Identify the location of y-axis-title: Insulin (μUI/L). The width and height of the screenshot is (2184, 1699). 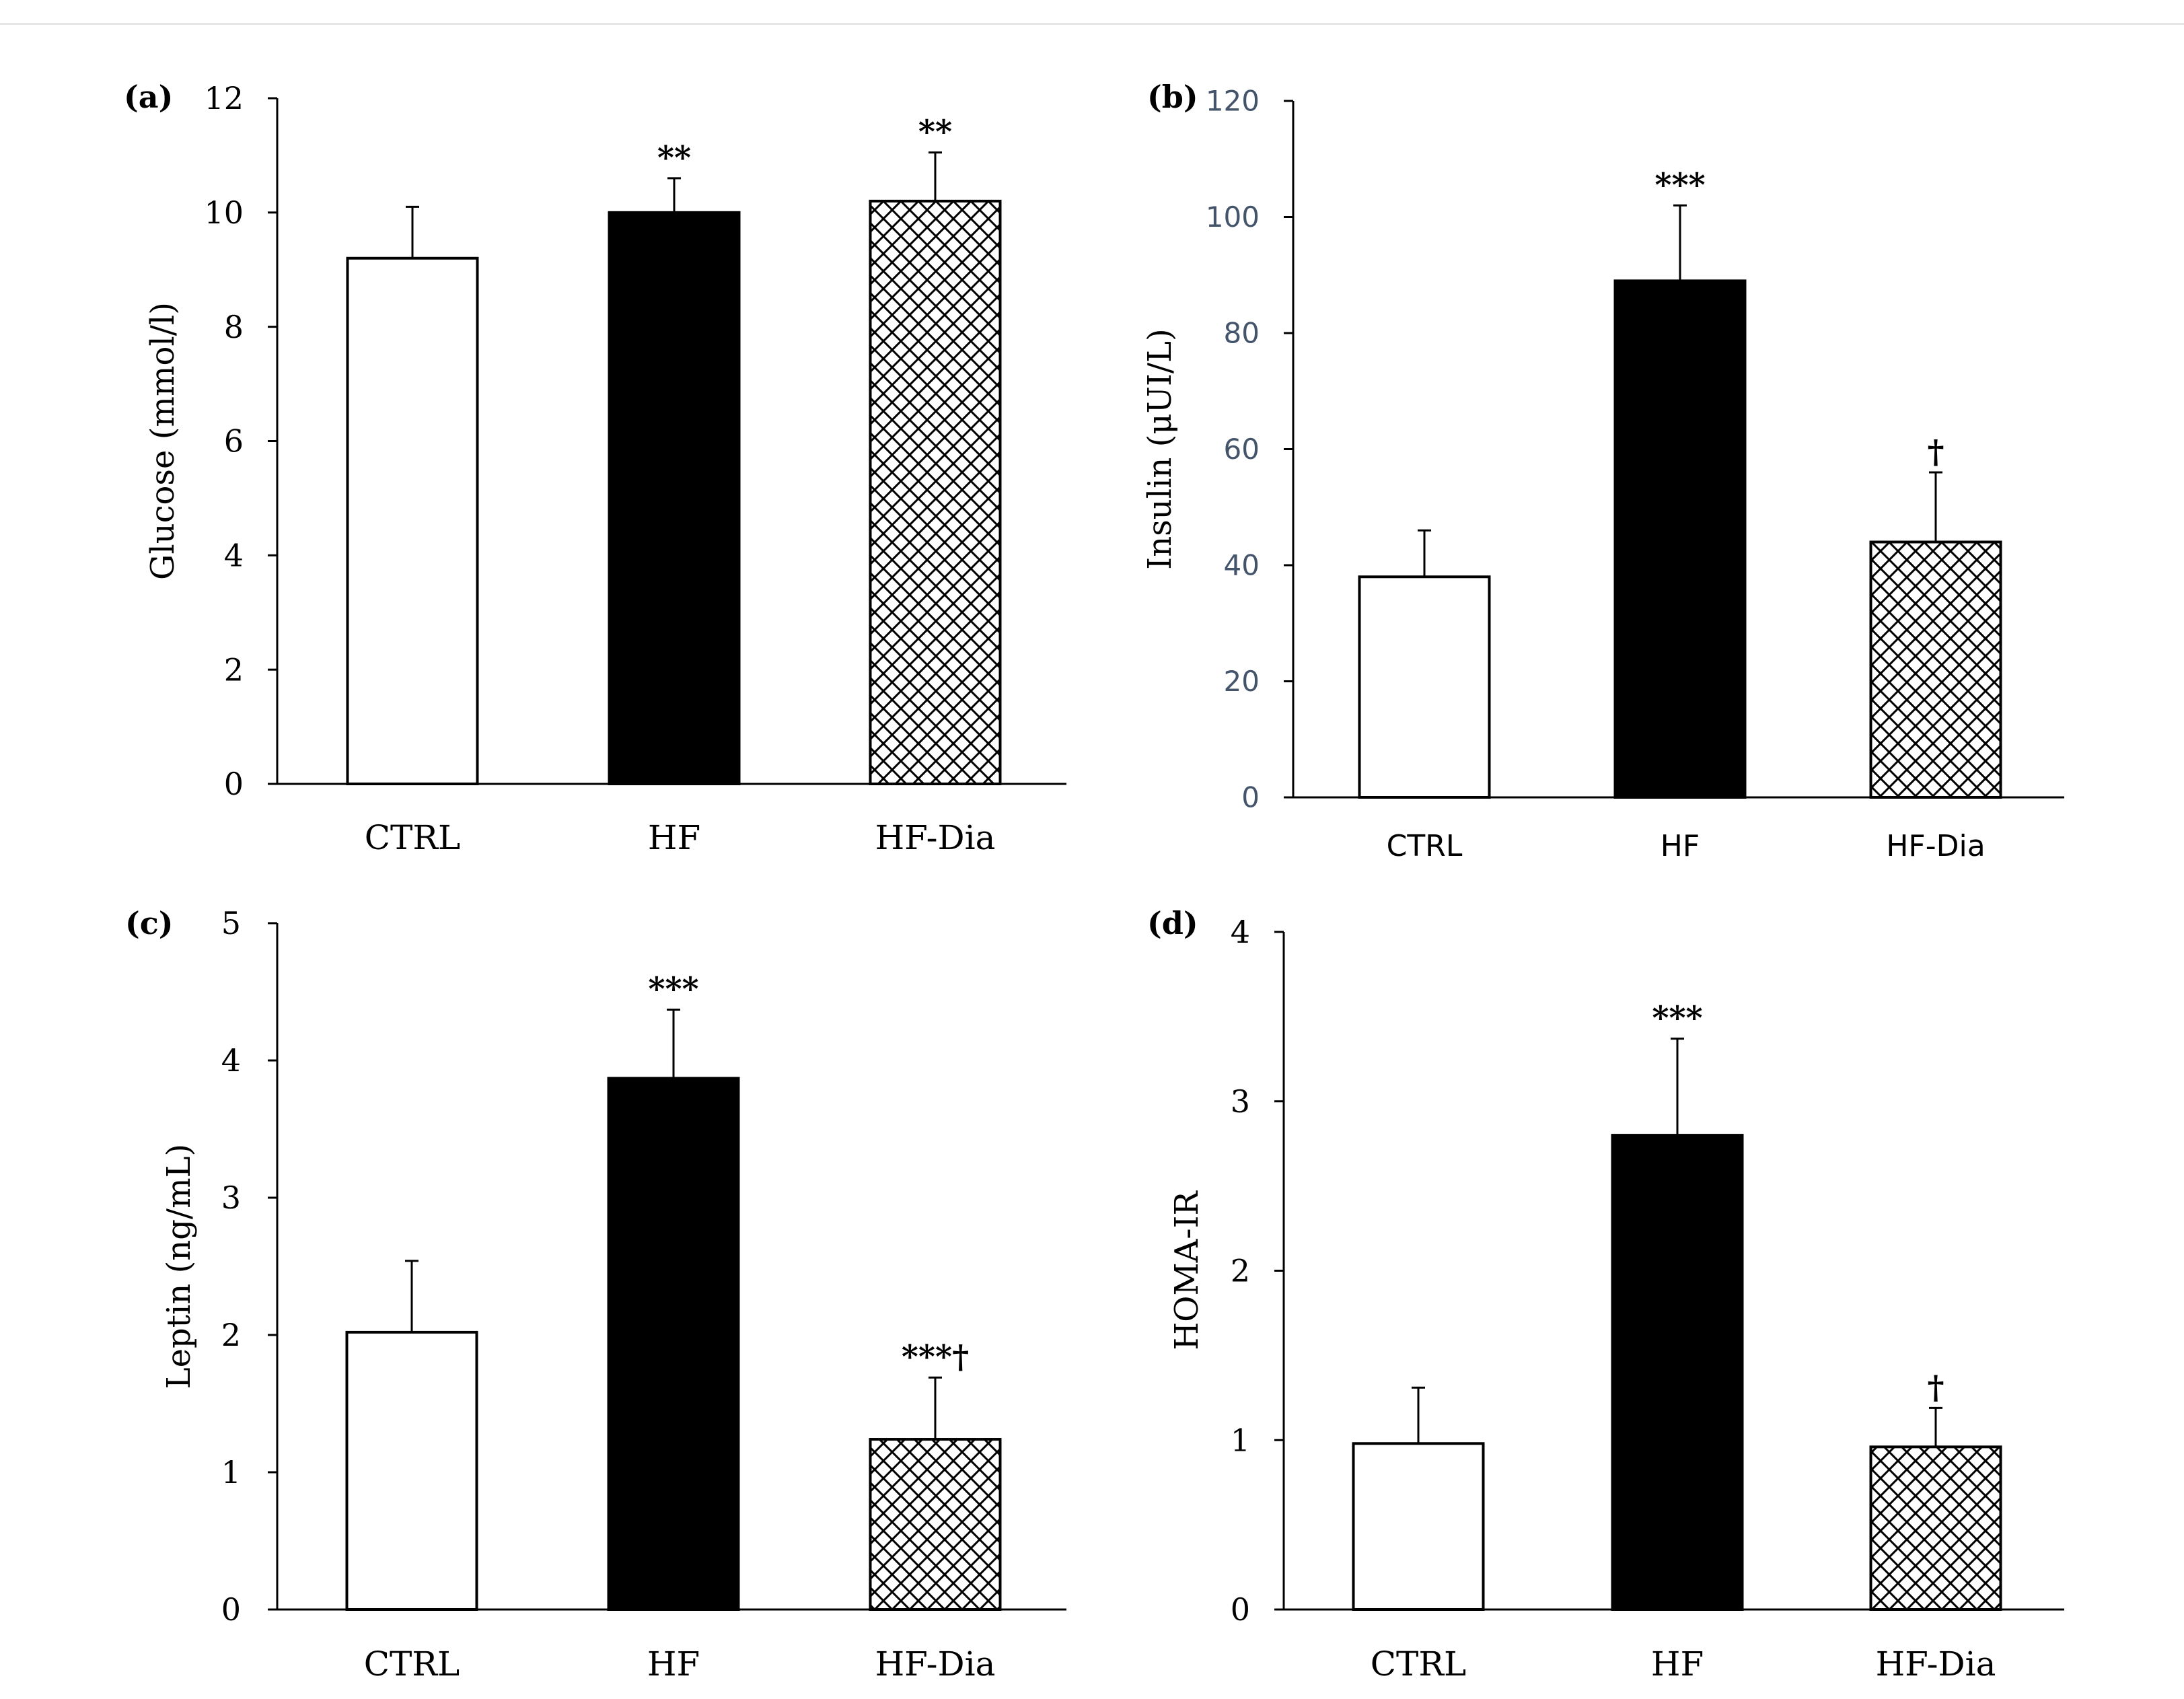
(1160, 449).